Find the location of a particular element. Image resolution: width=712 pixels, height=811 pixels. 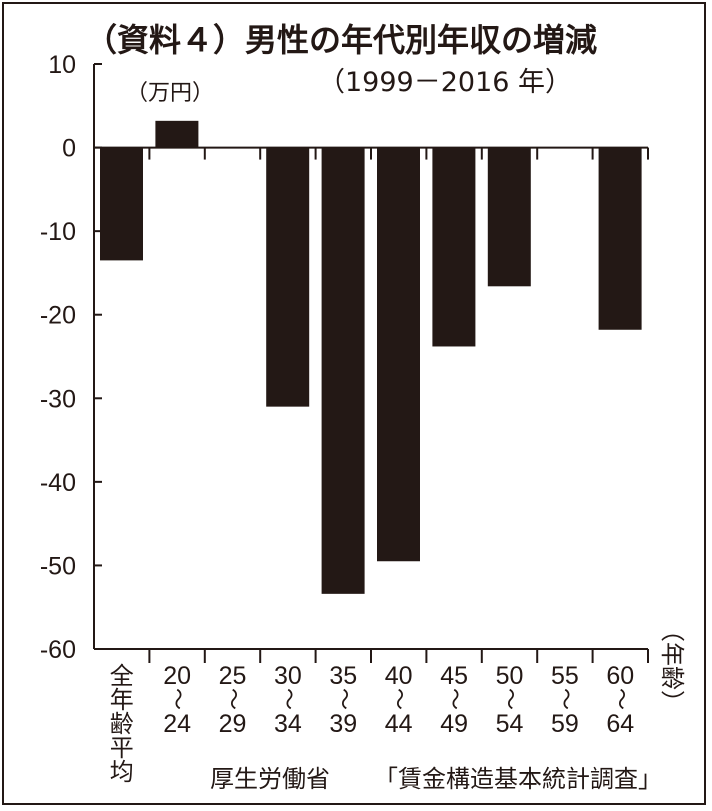

source-survey: 「賃金構造基本統計調査」 is located at coordinates (518, 779).